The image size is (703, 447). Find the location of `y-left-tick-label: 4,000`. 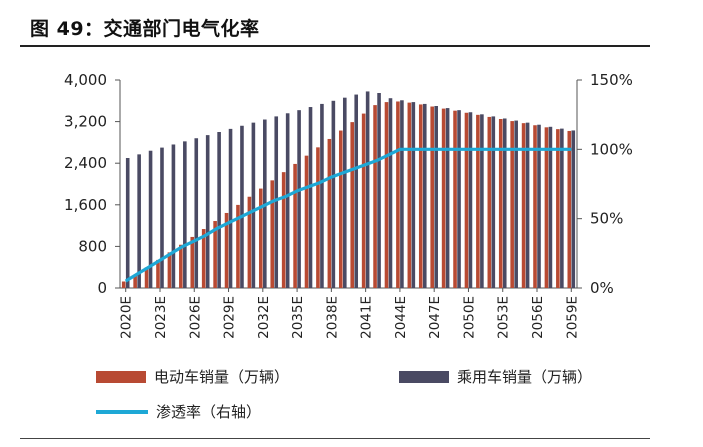

y-left-tick-label: 4,000 is located at coordinates (85, 80).